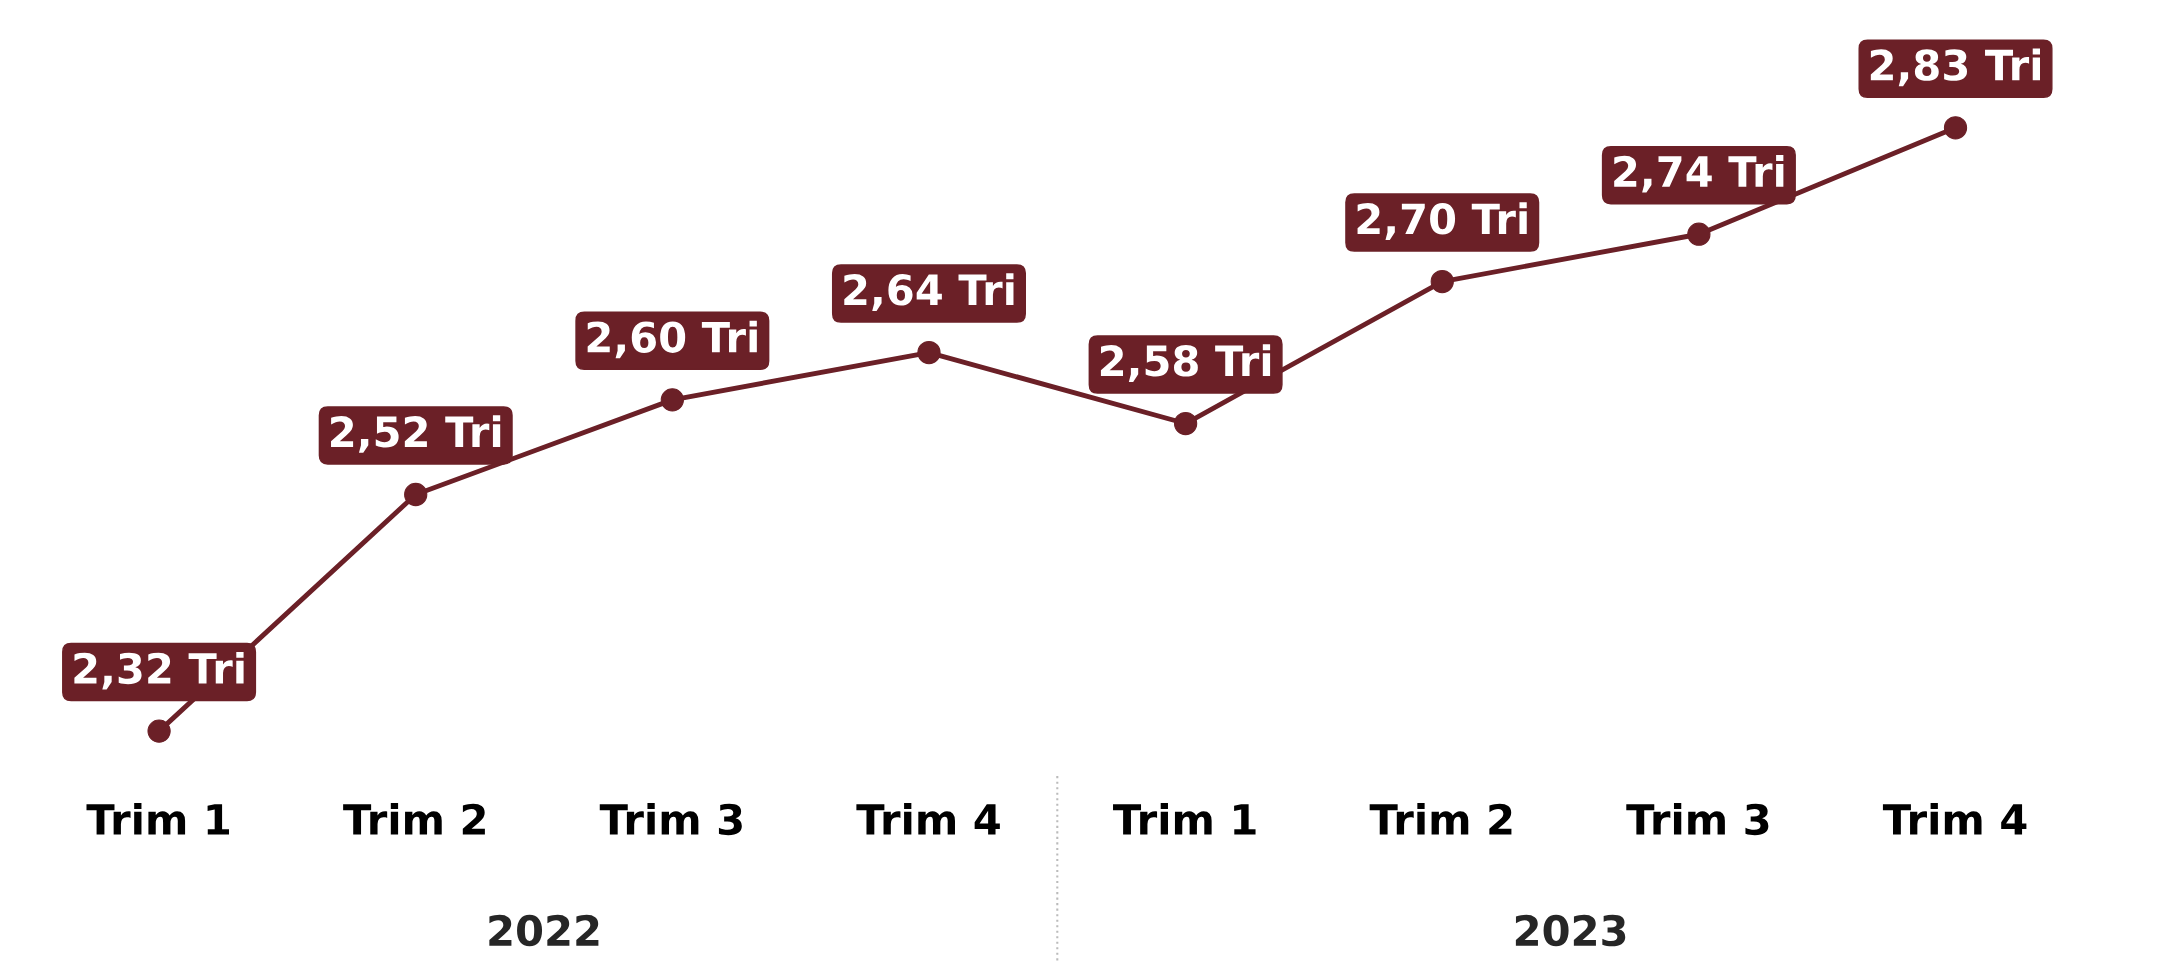 Image resolution: width=2180 pixels, height=976 pixels. Describe the element at coordinates (1955, 67) in the screenshot. I see `data-label: 2,83 Tri` at that location.